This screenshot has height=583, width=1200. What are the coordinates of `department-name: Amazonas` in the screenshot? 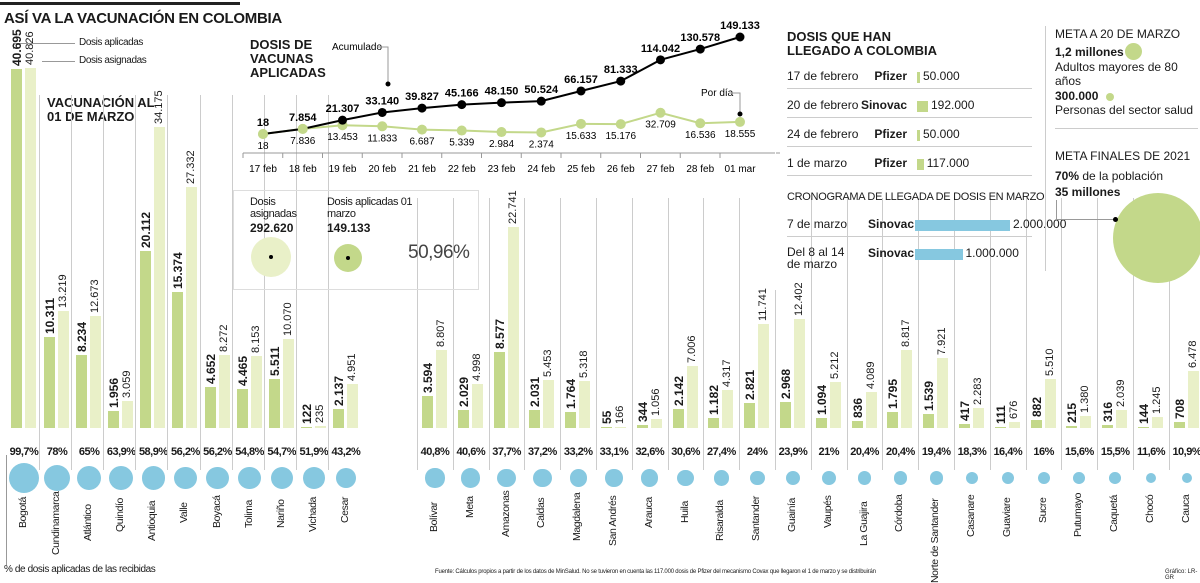 It's located at (505, 513).